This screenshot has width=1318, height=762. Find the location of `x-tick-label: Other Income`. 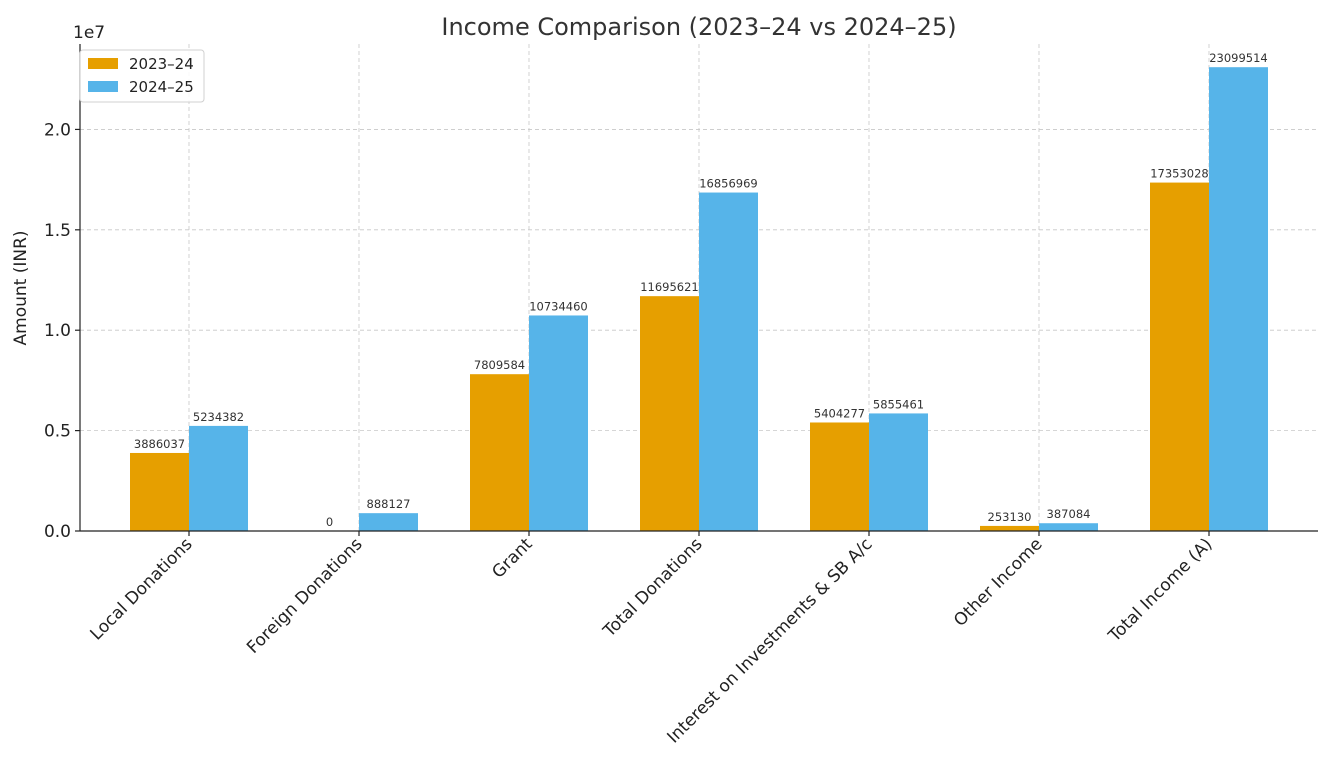

x-tick-label: Other Income is located at coordinates (998, 582).